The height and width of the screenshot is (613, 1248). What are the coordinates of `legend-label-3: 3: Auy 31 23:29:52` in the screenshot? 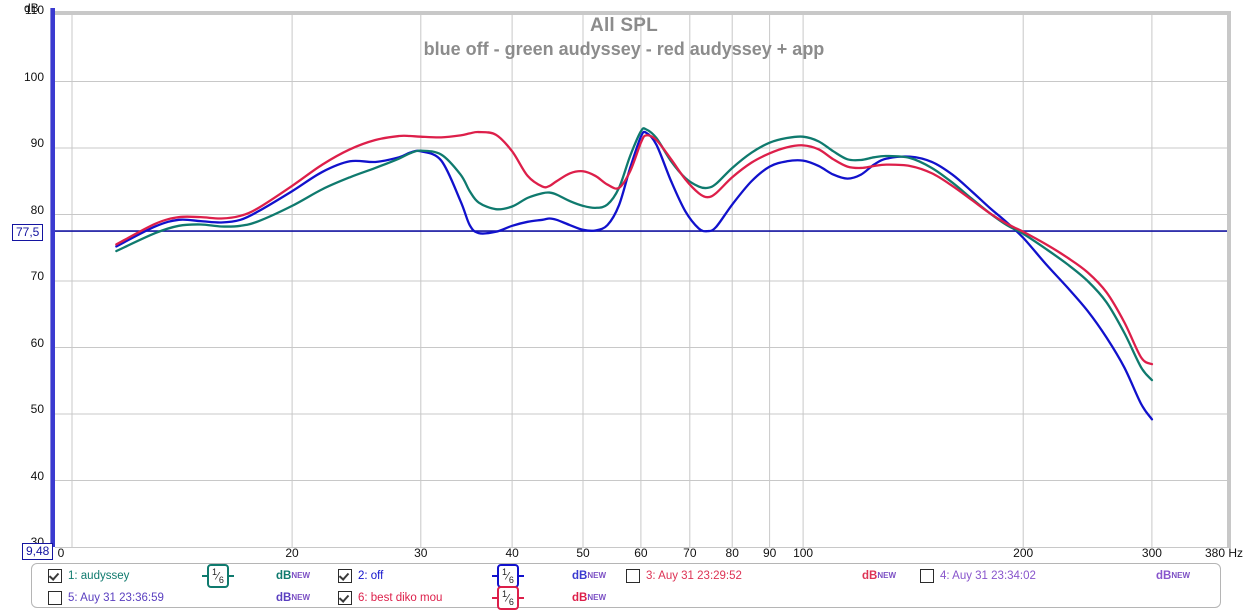 It's located at (694, 576).